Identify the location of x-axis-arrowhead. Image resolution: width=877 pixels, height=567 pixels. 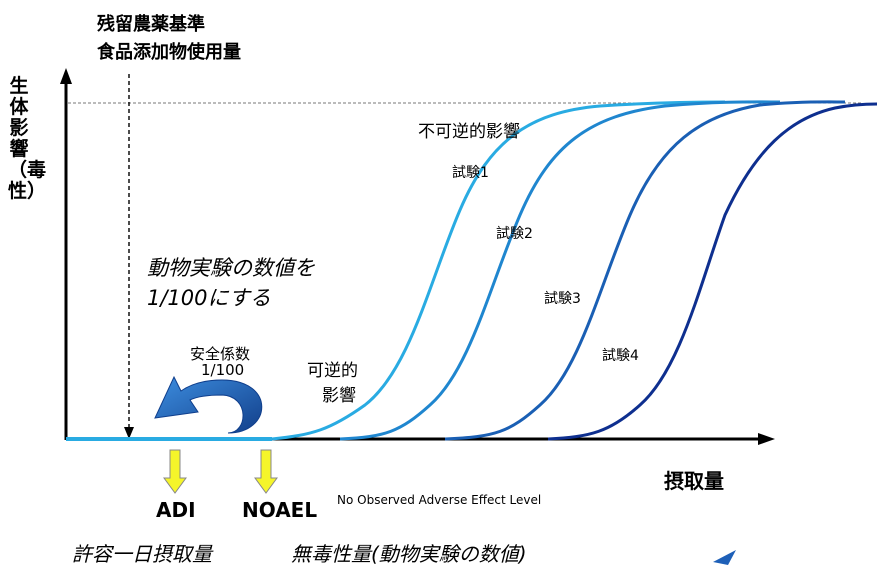
(766, 439).